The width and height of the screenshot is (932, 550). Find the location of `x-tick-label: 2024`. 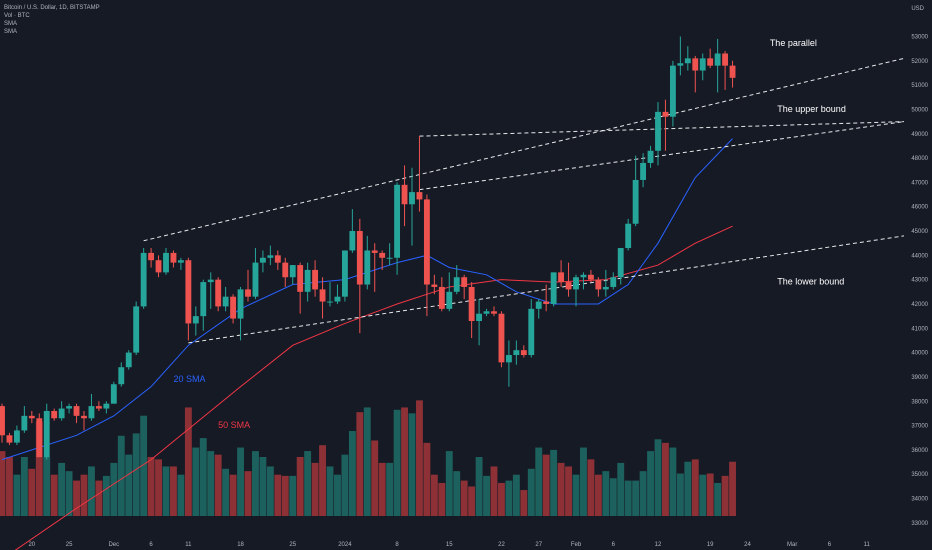

x-tick-label: 2024 is located at coordinates (345, 545).